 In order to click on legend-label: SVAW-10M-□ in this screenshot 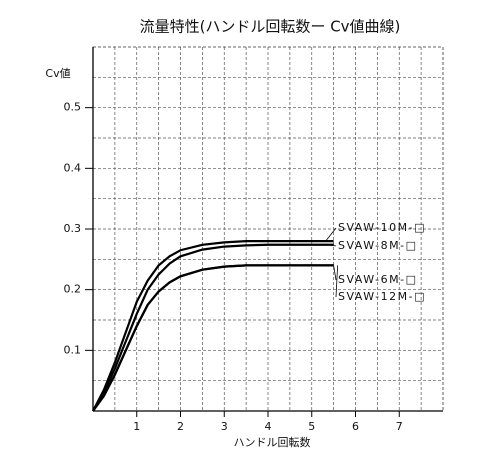, I will do `click(382, 227)`.